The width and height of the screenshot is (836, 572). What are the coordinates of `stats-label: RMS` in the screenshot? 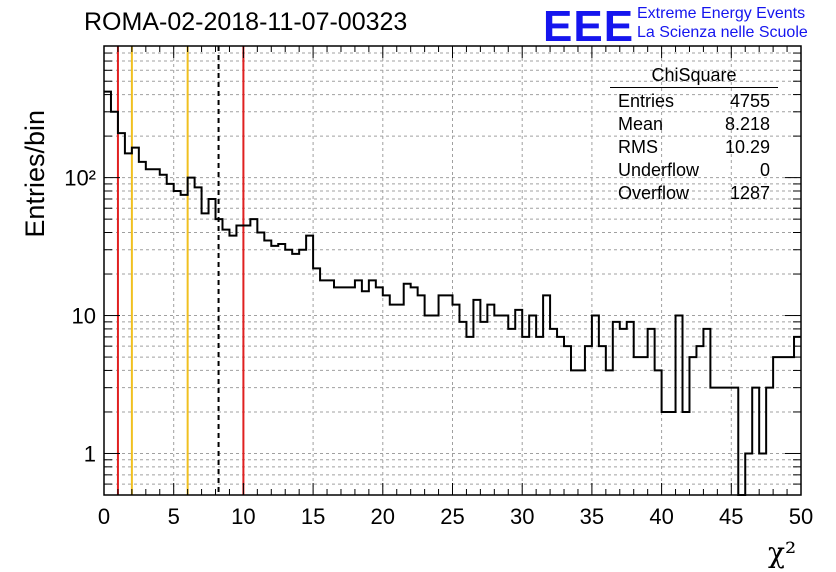 It's located at (638, 147).